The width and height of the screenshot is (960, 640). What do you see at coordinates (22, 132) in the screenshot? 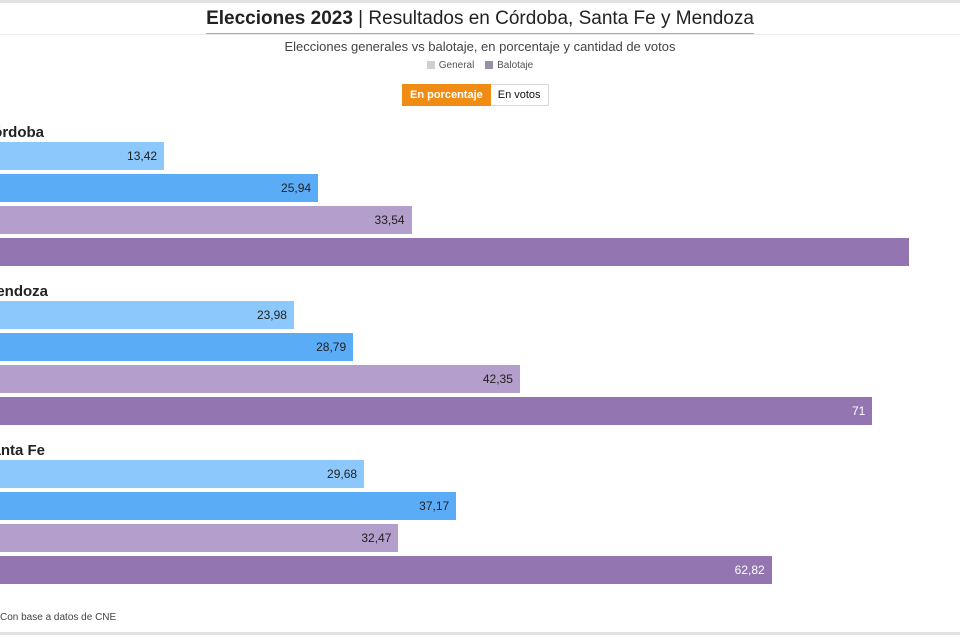
I see `group-label: Córdoba` at bounding box center [22, 132].